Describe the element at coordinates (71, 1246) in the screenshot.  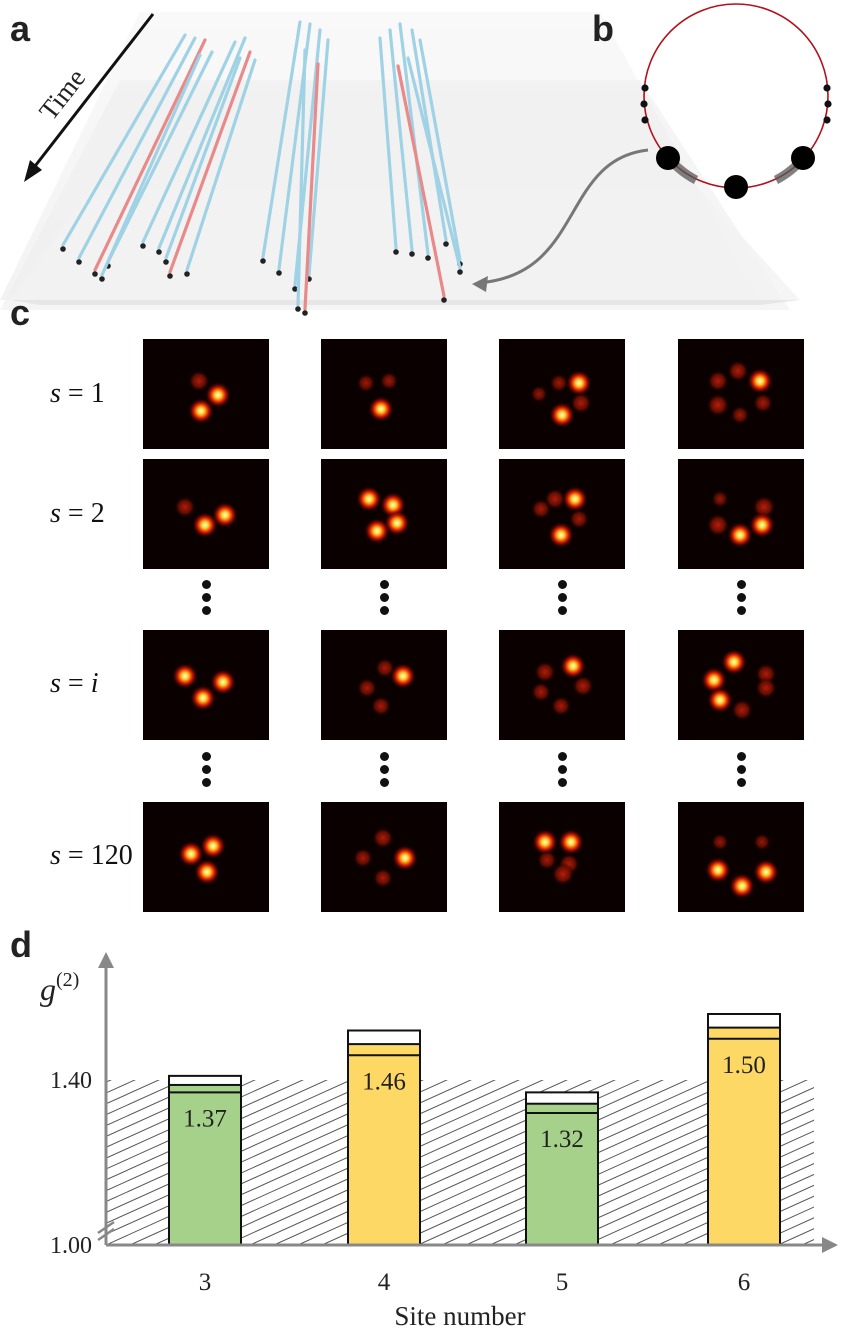
I see `y-tick-label: 1.00` at that location.